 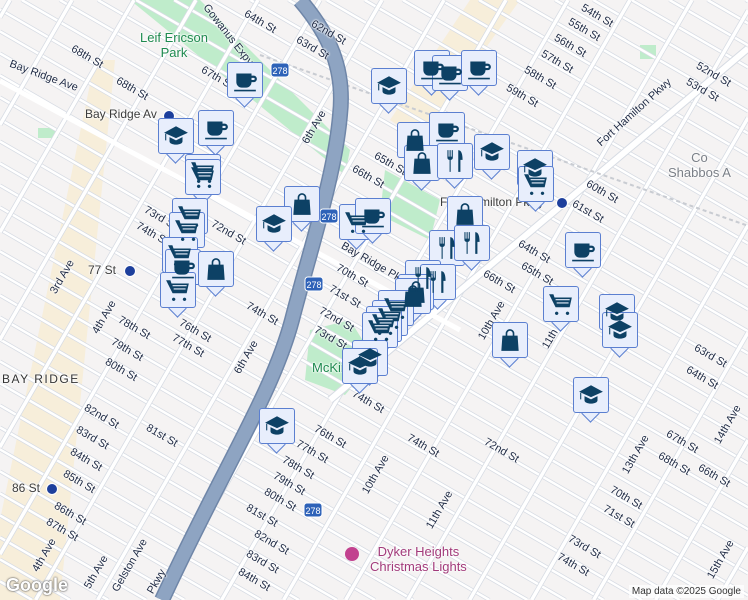 I want to click on park-small, so click(x=48, y=133).